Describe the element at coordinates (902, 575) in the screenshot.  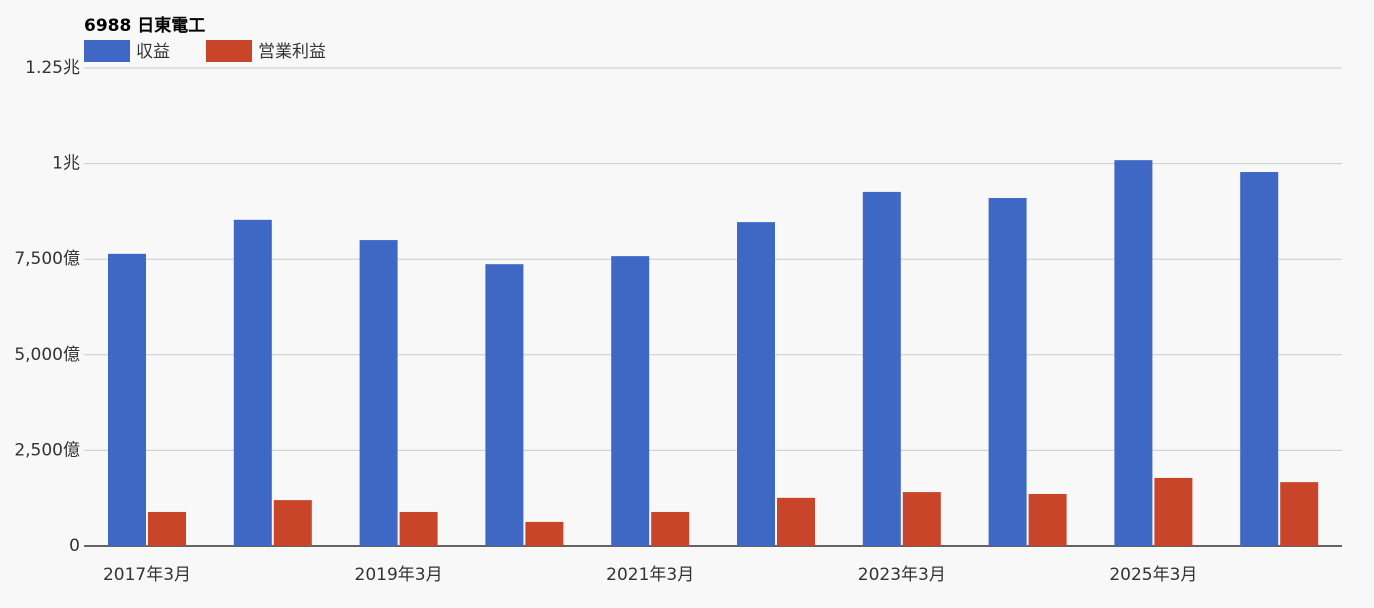
I see `x-tick-label: 2023年3月` at that location.